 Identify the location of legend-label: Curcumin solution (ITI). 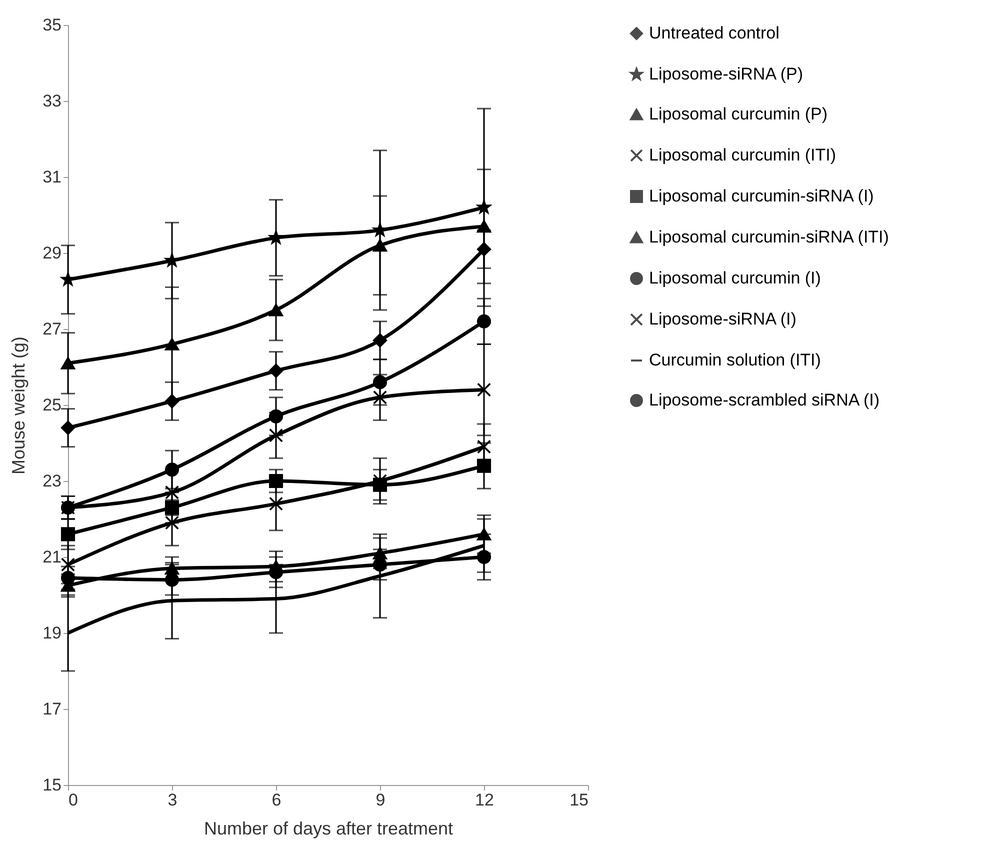
(735, 360).